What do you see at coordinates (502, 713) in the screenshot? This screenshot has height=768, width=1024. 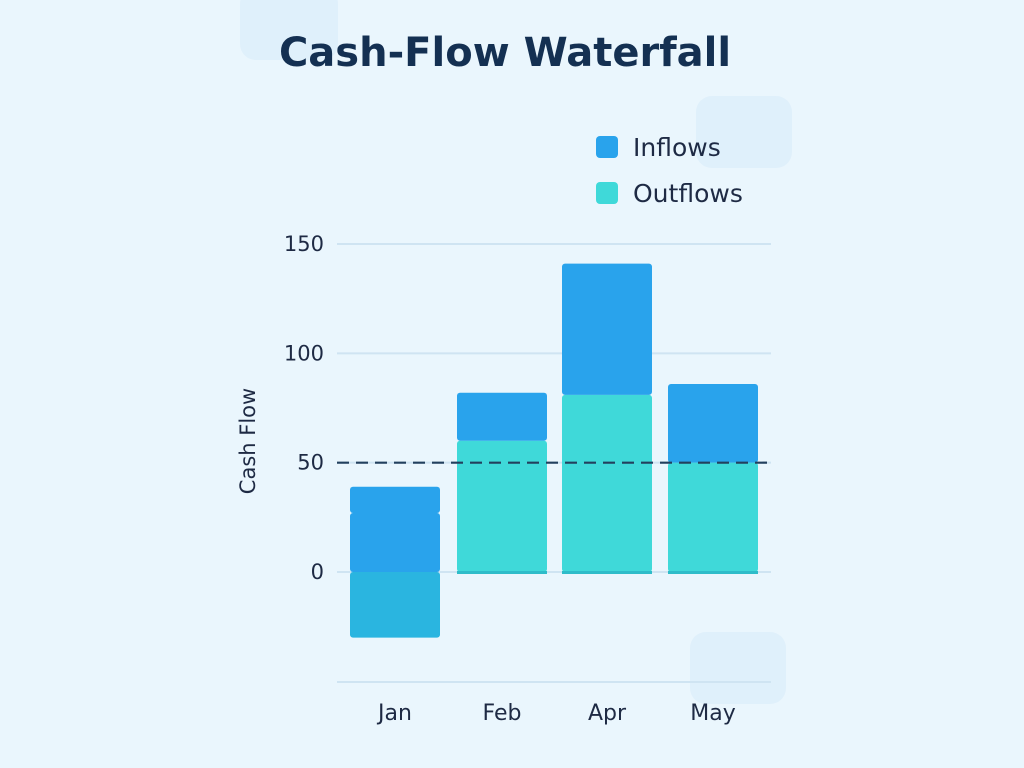 I see `x-tick-label: Feb` at bounding box center [502, 713].